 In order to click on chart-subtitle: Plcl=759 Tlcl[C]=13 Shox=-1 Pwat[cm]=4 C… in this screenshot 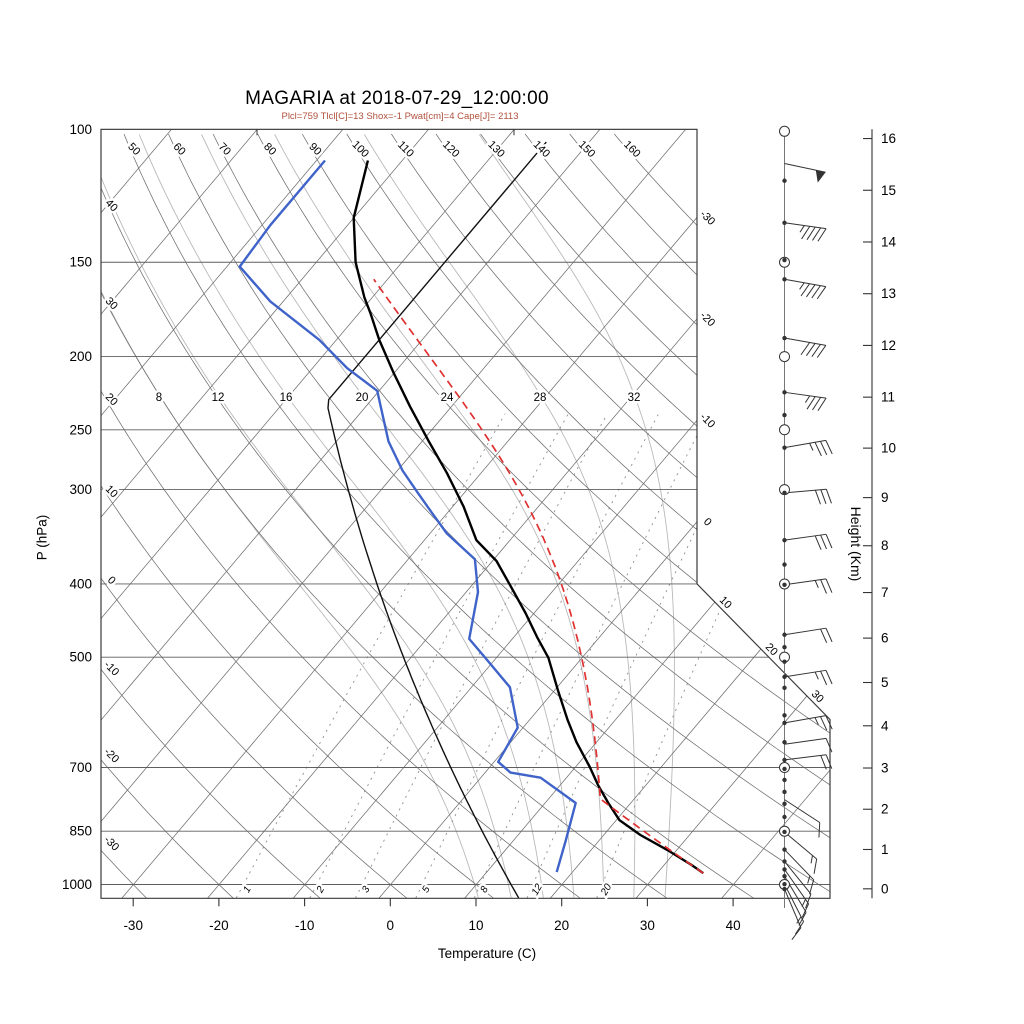, I will do `click(400, 116)`.